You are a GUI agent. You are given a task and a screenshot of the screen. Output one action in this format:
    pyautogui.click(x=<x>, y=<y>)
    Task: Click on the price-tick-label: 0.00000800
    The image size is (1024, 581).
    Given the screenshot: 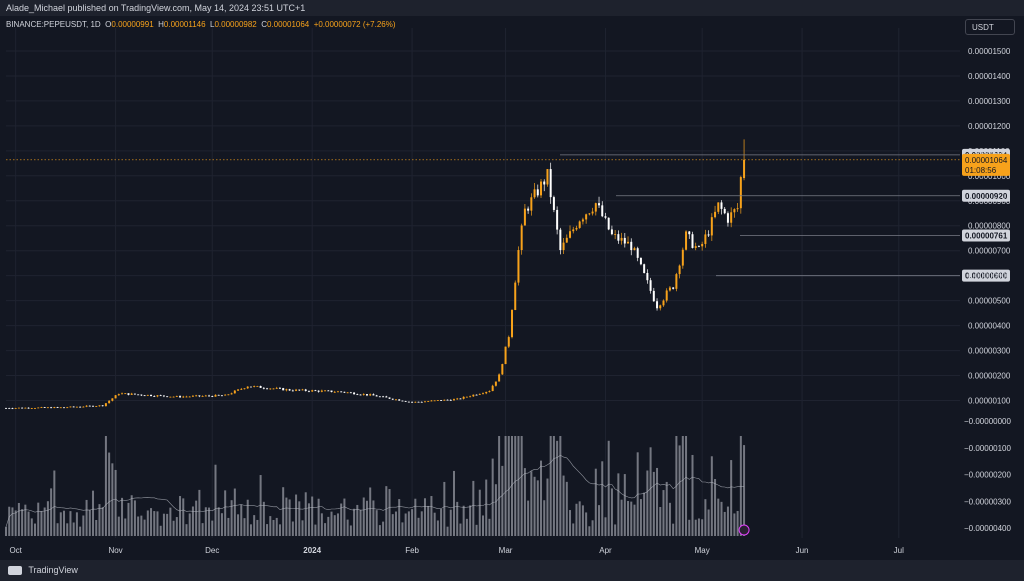 What is the action you would take?
    pyautogui.click(x=989, y=226)
    